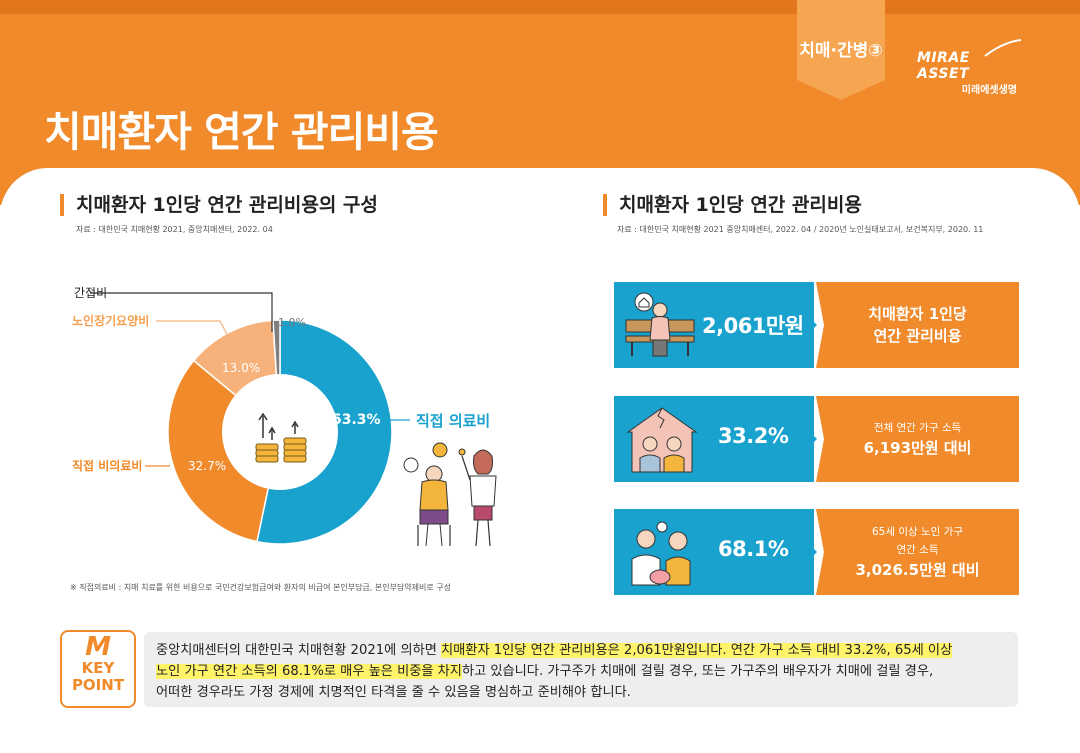  Describe the element at coordinates (98, 647) in the screenshot. I see `key-point-logo-icon: M` at that location.